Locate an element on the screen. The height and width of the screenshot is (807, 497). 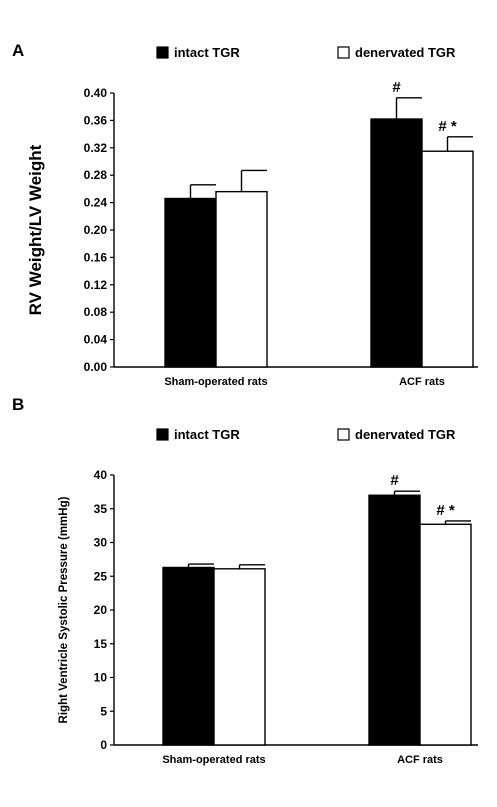
y-tick-label: 35 is located at coordinates (101, 509).